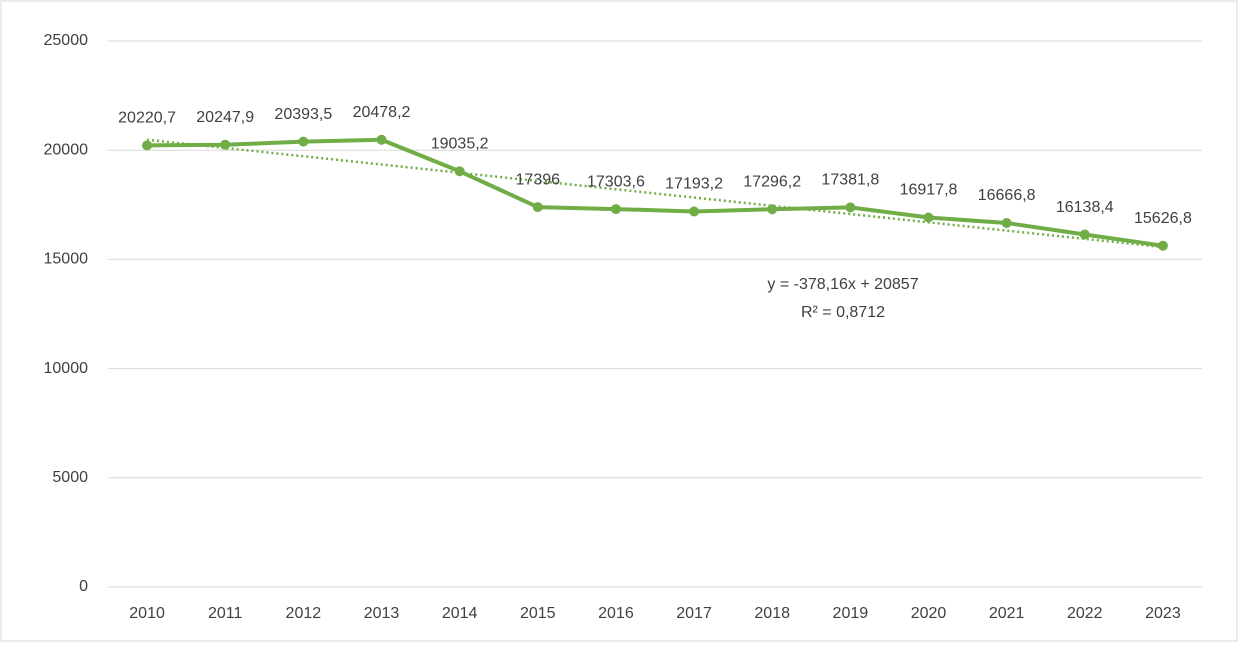 The image size is (1240, 647). What do you see at coordinates (772, 613) in the screenshot?
I see `x-tick-label: 2018` at bounding box center [772, 613].